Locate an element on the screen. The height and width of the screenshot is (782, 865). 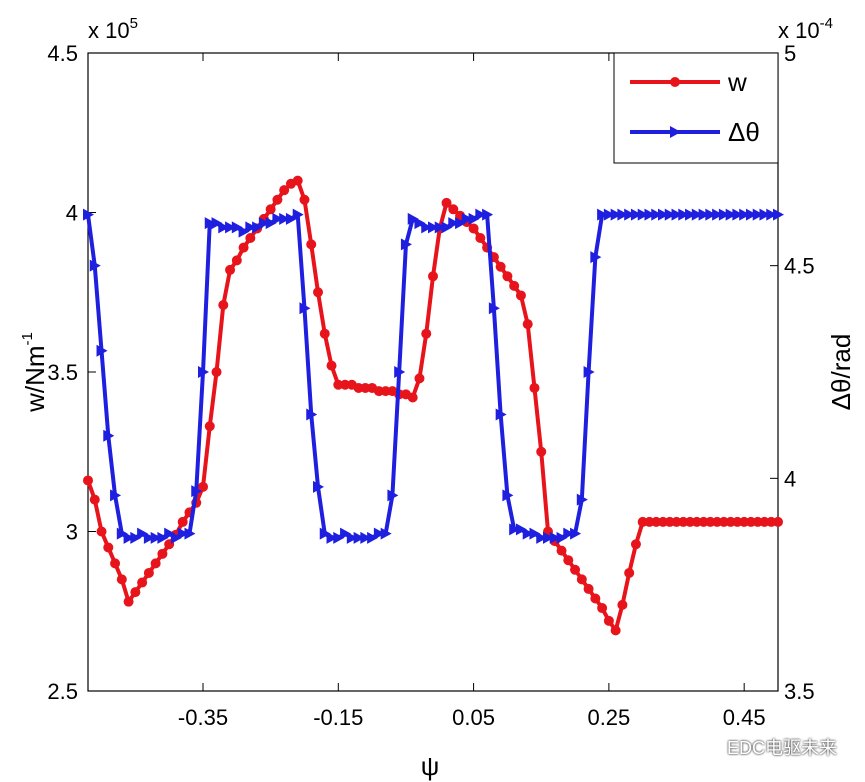
x-tick-label: 0.45 is located at coordinates (744, 717).